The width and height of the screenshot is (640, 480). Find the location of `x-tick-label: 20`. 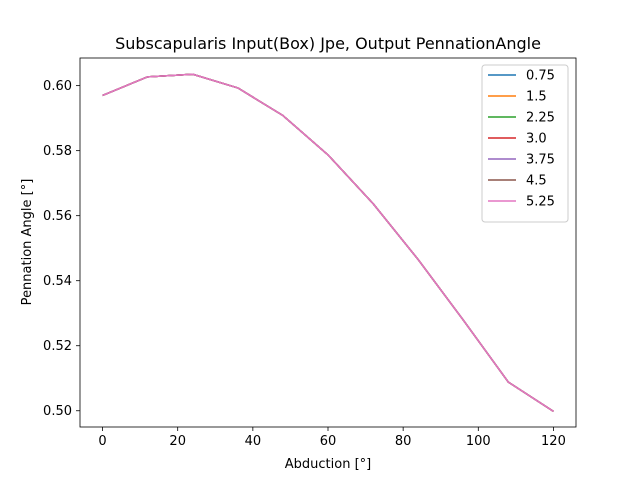

x-tick-label: 20 is located at coordinates (177, 441).